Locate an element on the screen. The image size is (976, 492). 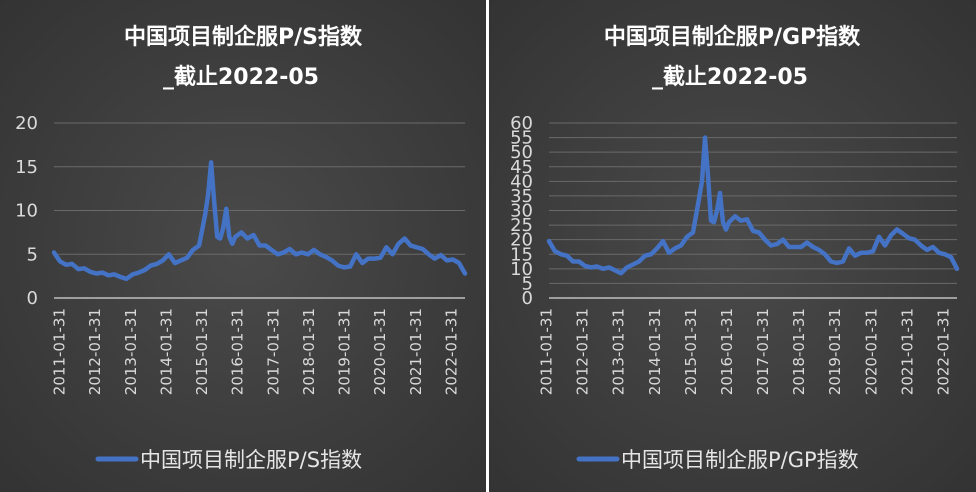
y-tick-label: 55 is located at coordinates (521, 138).